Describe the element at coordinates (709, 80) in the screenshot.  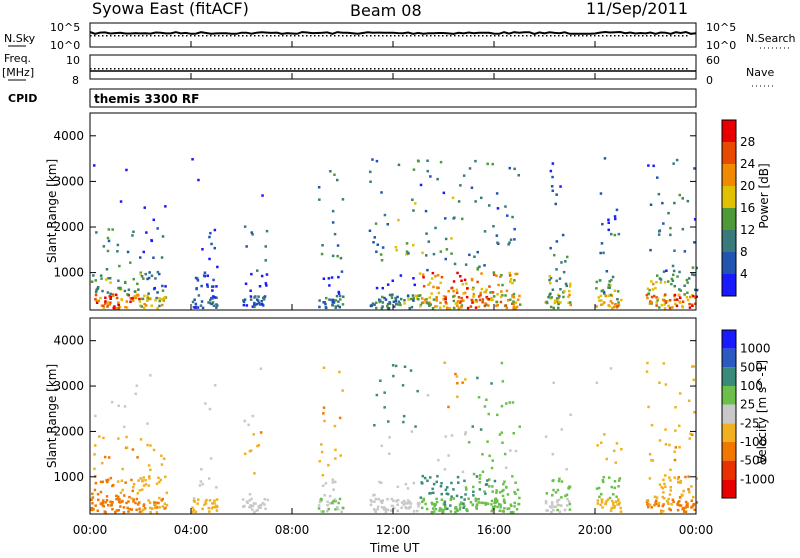
I see `nave-tick-bottom: 0` at that location.